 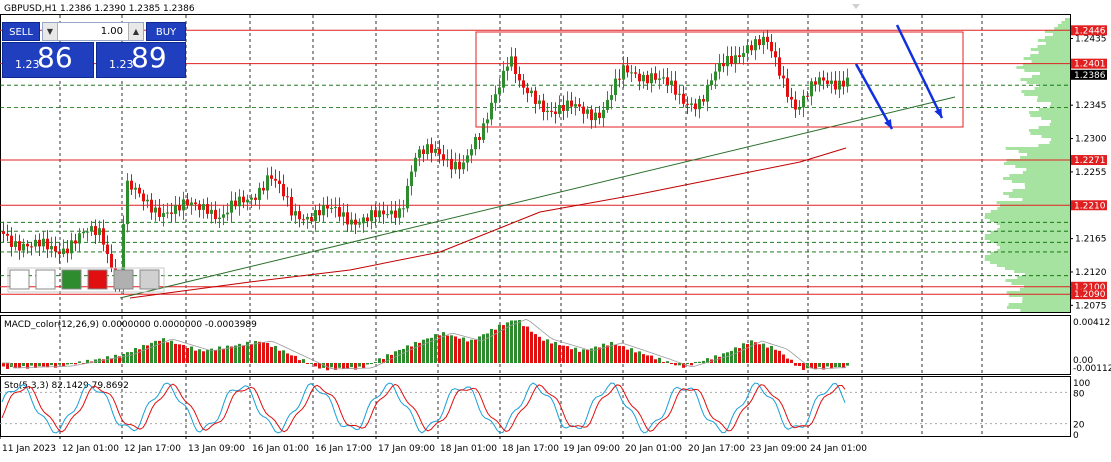 I want to click on decrease-lot-icon: ▼, so click(x=50, y=31).